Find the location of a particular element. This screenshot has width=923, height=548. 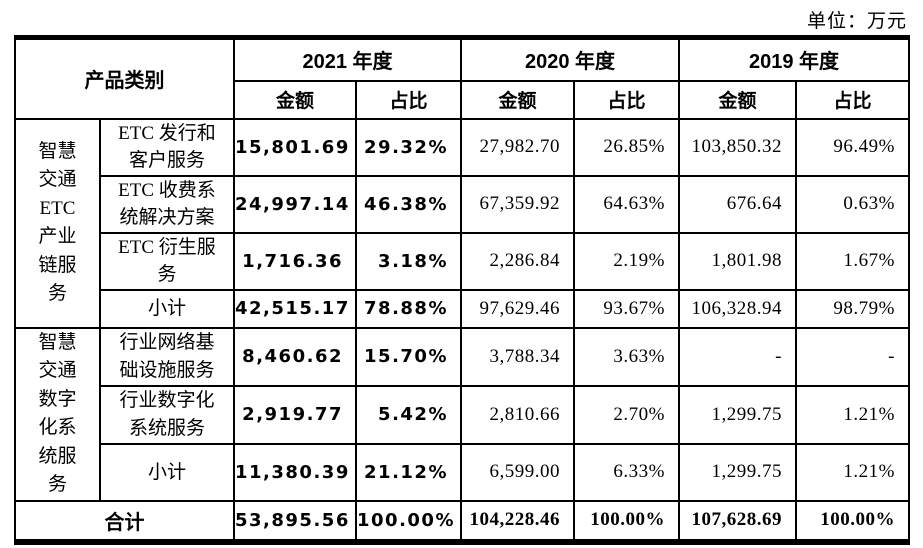

ratio-2020-cell: 3.63% is located at coordinates (626, 356).